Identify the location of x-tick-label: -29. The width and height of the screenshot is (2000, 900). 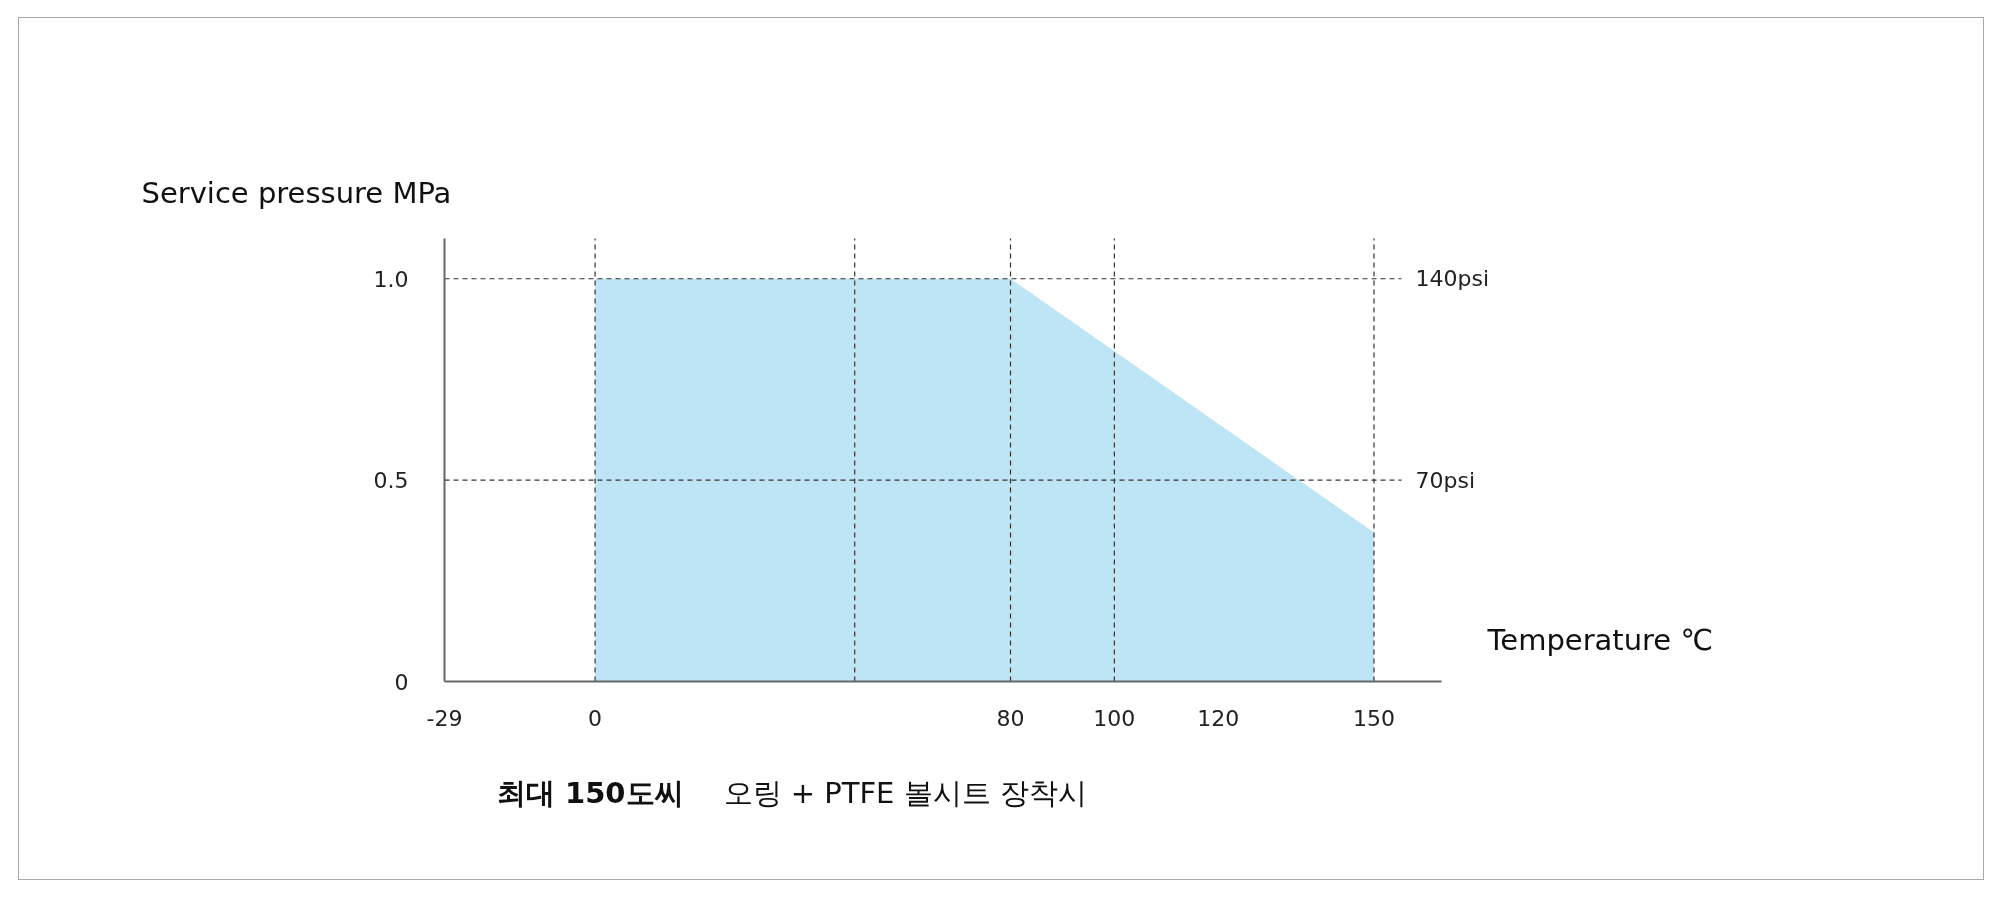
(444, 718).